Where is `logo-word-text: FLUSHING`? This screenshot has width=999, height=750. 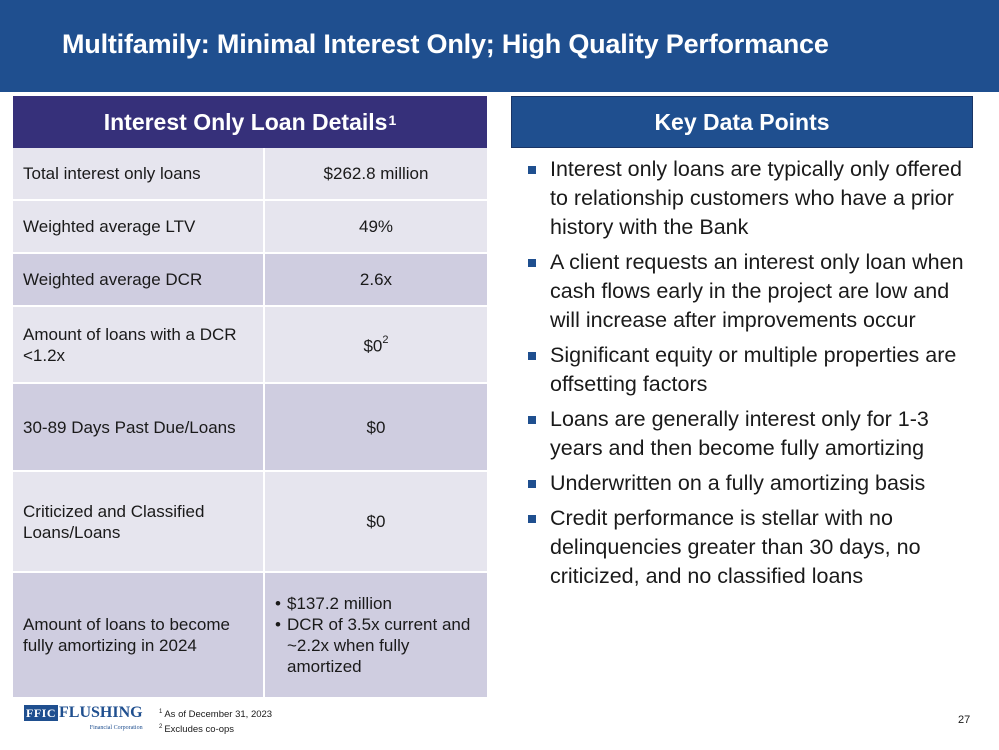 logo-word-text: FLUSHING is located at coordinates (101, 712).